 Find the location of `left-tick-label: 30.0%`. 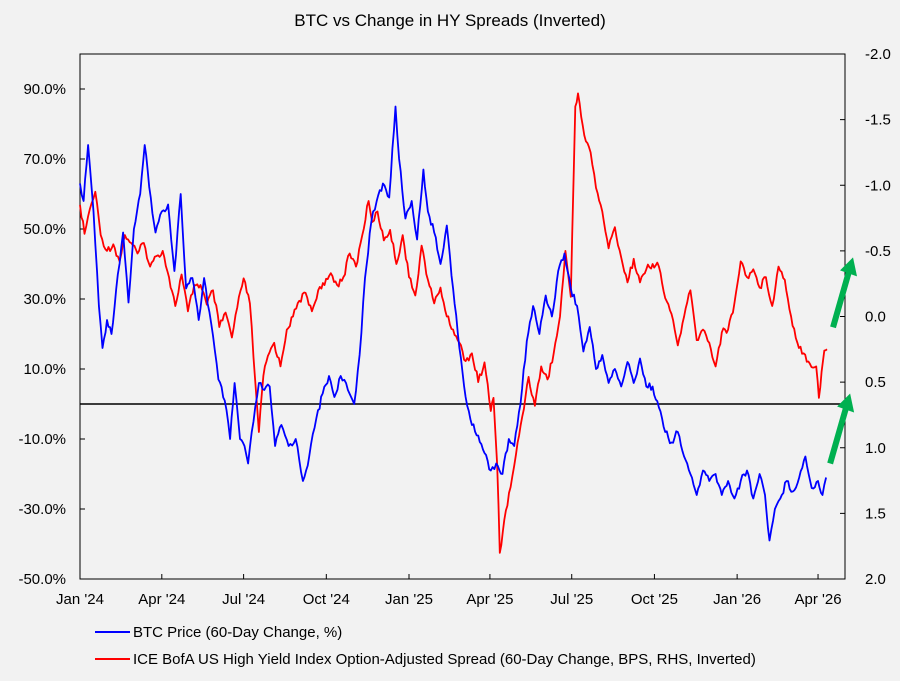

left-tick-label: 30.0% is located at coordinates (44, 299).